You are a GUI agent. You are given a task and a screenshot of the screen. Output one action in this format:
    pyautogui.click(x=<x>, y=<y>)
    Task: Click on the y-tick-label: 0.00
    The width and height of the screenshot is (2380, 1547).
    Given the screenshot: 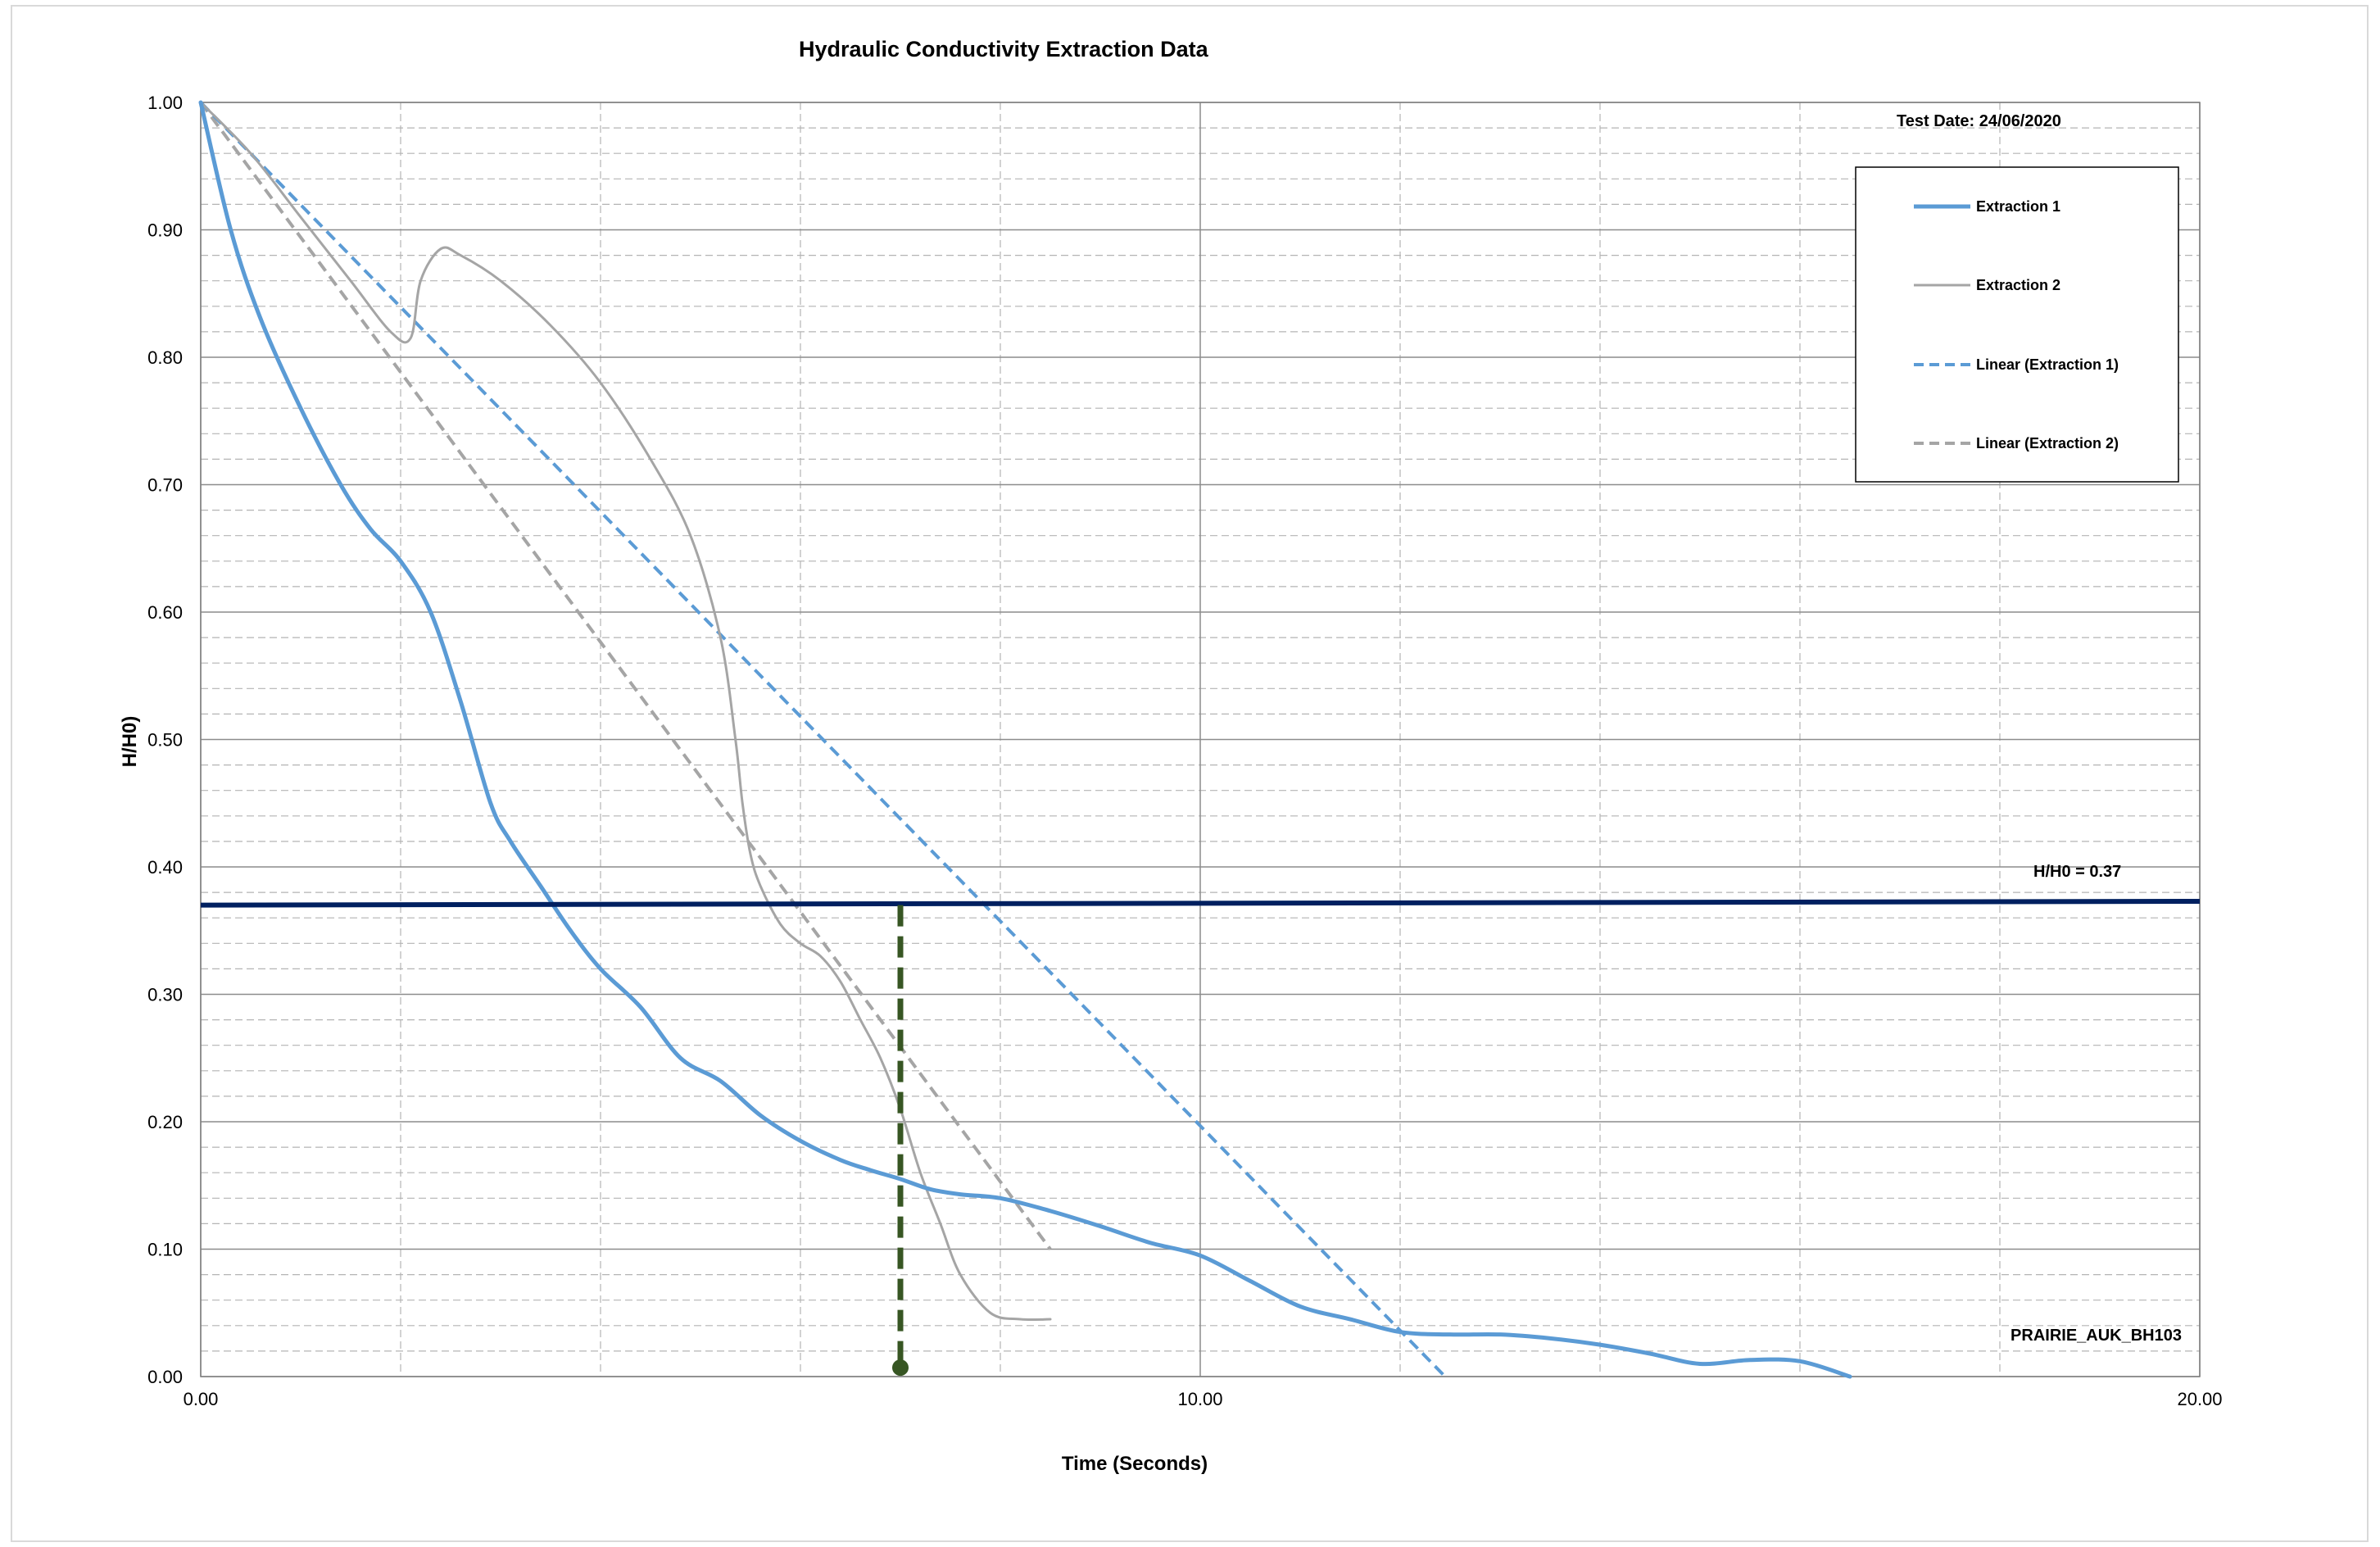 What is the action you would take?
    pyautogui.click(x=165, y=1377)
    